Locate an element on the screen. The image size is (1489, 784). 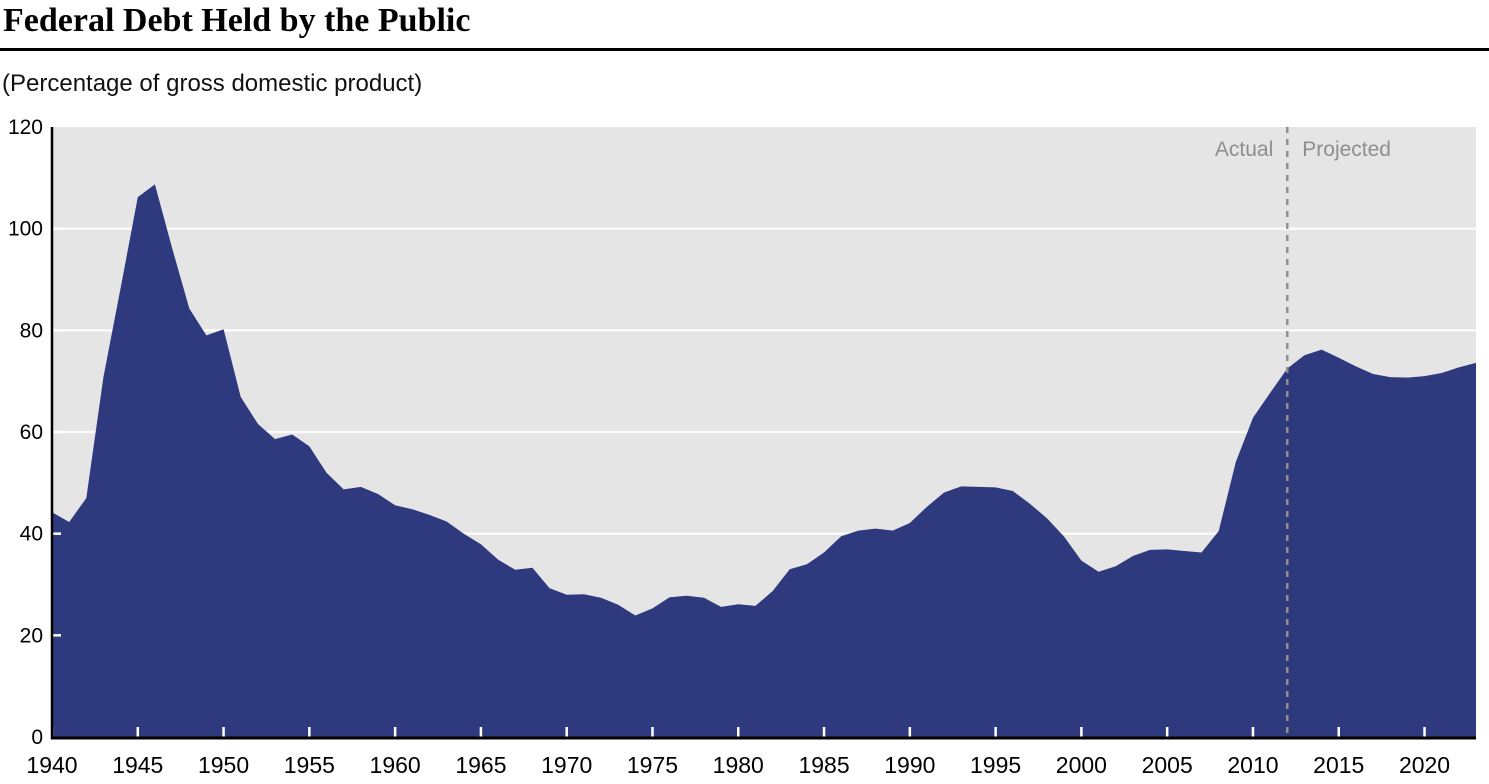
page-title: Federal Debt Held by the Public is located at coordinates (237, 20).